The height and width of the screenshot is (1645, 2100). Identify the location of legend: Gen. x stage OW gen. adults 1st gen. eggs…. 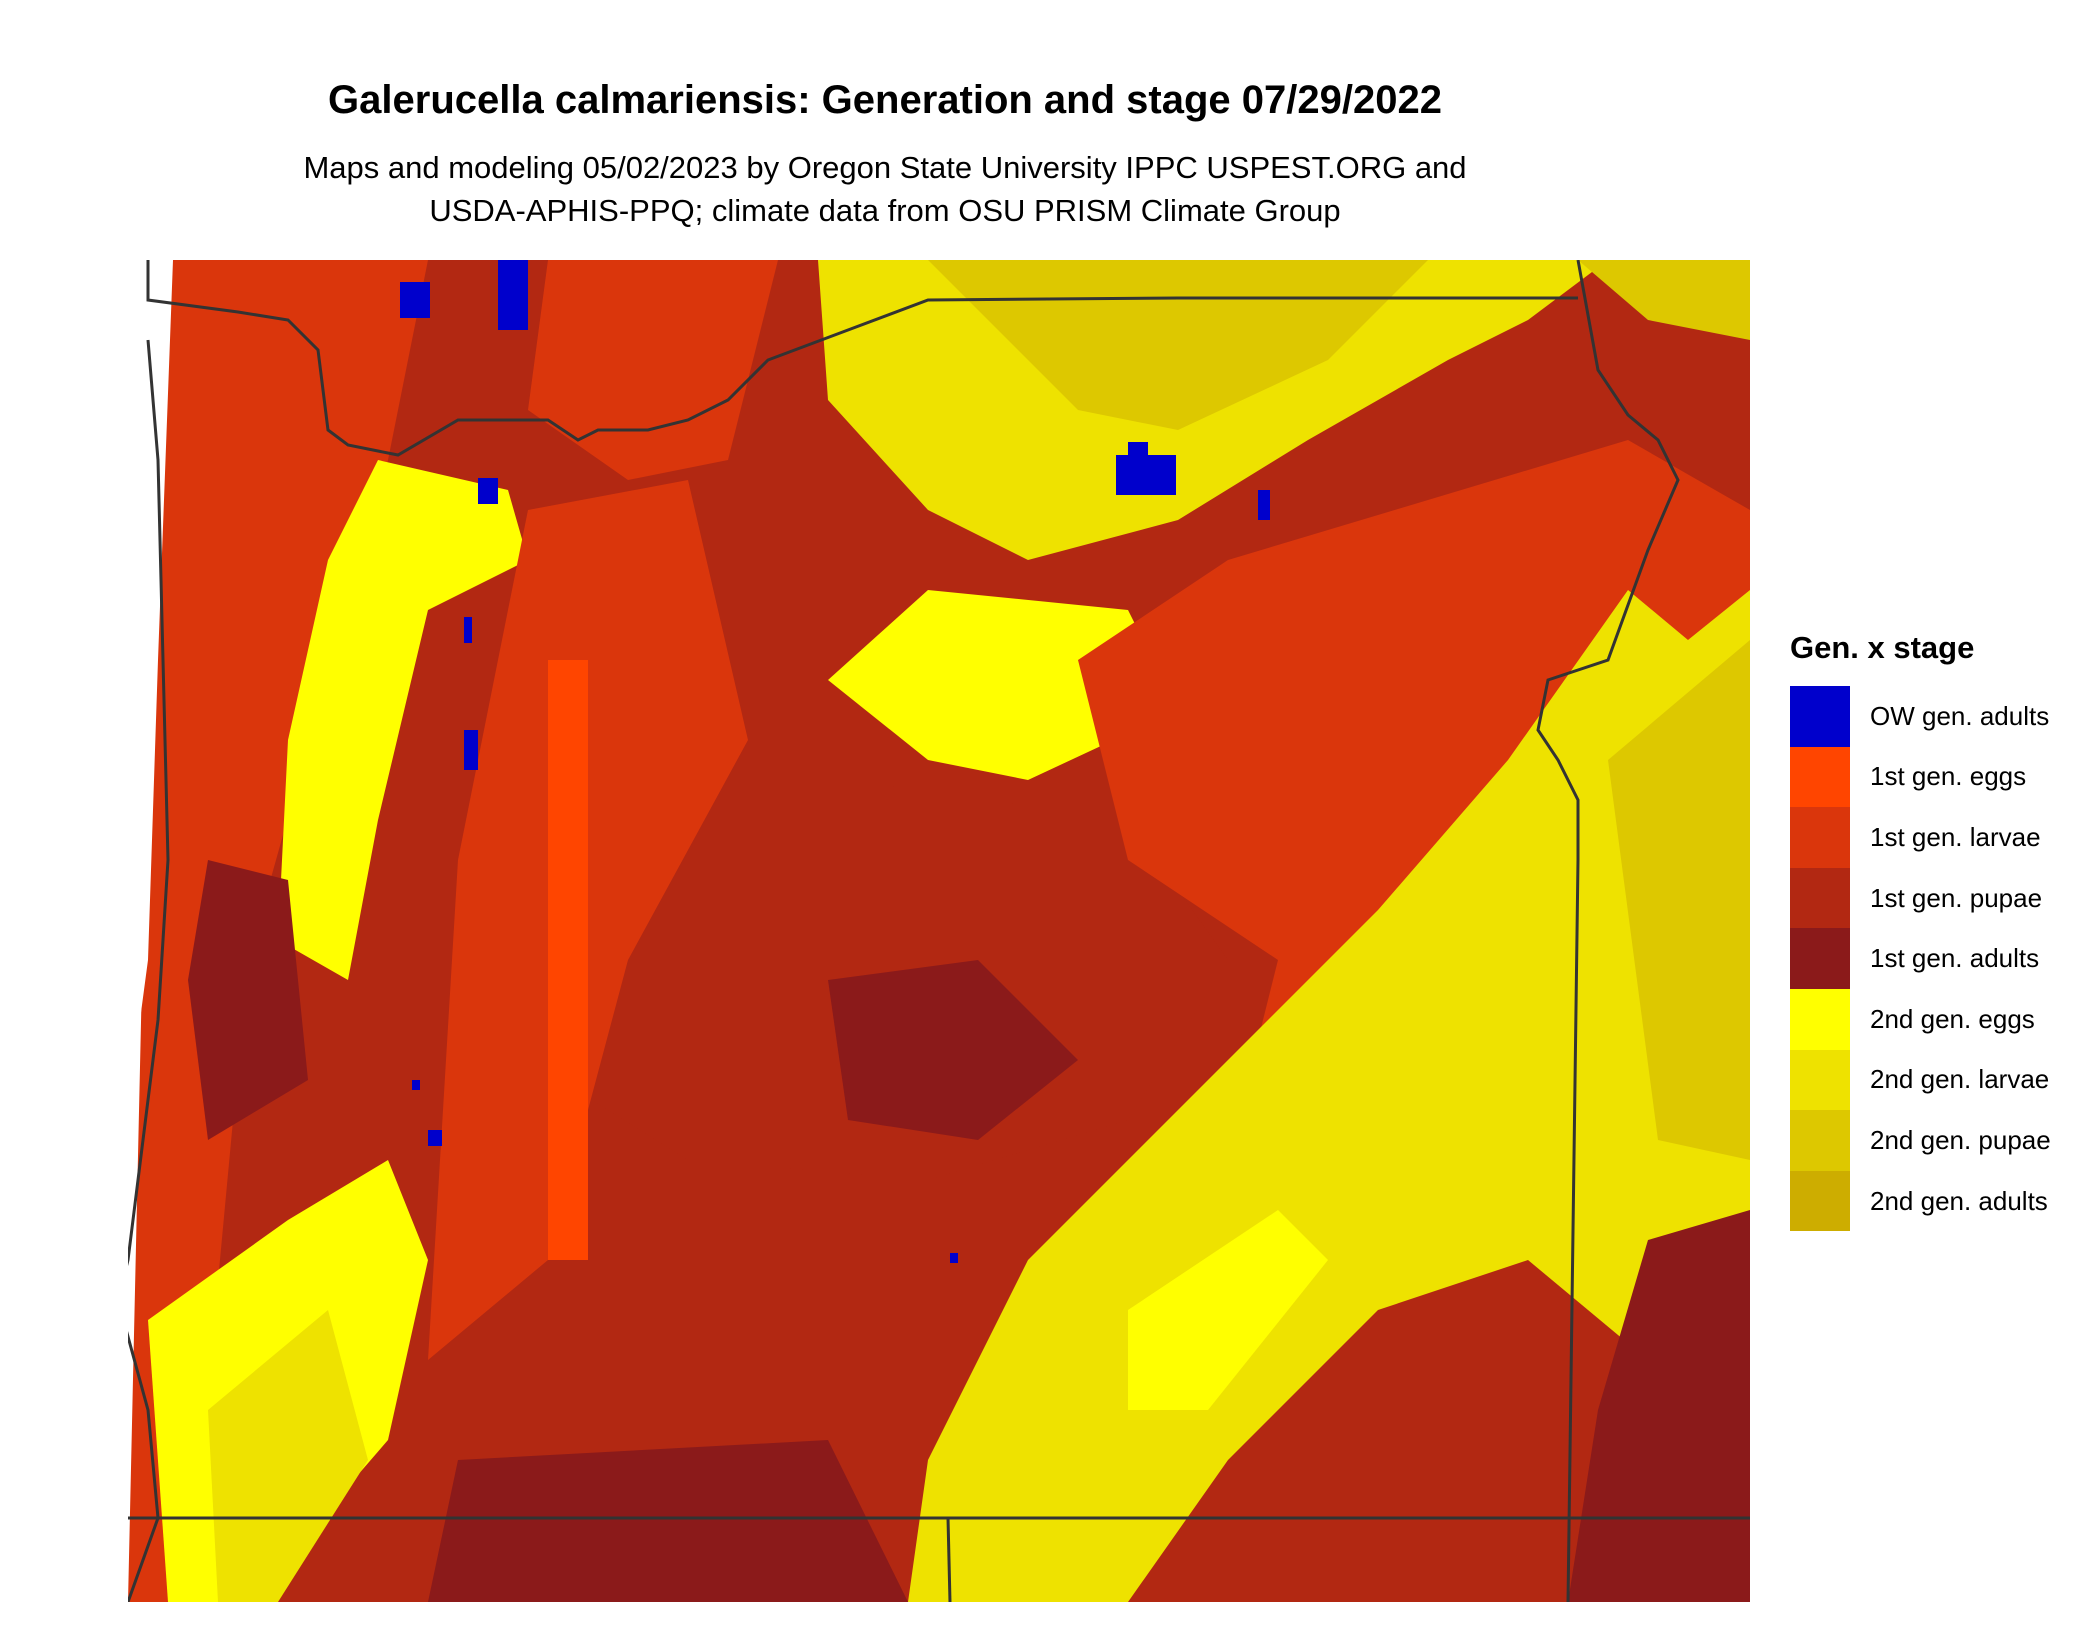
(1920, 931).